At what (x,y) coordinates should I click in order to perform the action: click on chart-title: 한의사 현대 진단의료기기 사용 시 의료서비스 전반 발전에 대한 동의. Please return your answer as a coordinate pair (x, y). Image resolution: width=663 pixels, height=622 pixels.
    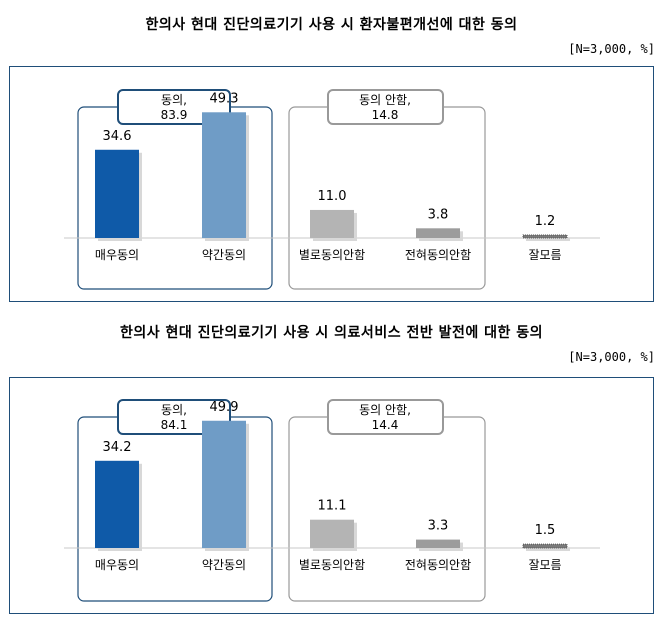
    Looking at the image, I should click on (331, 333).